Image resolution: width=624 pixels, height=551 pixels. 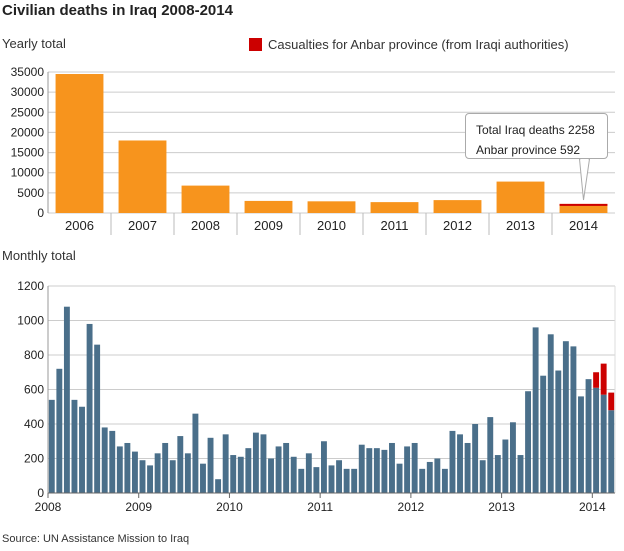 What do you see at coordinates (205, 225) in the screenshot?
I see `yearly-category-label: 2008` at bounding box center [205, 225].